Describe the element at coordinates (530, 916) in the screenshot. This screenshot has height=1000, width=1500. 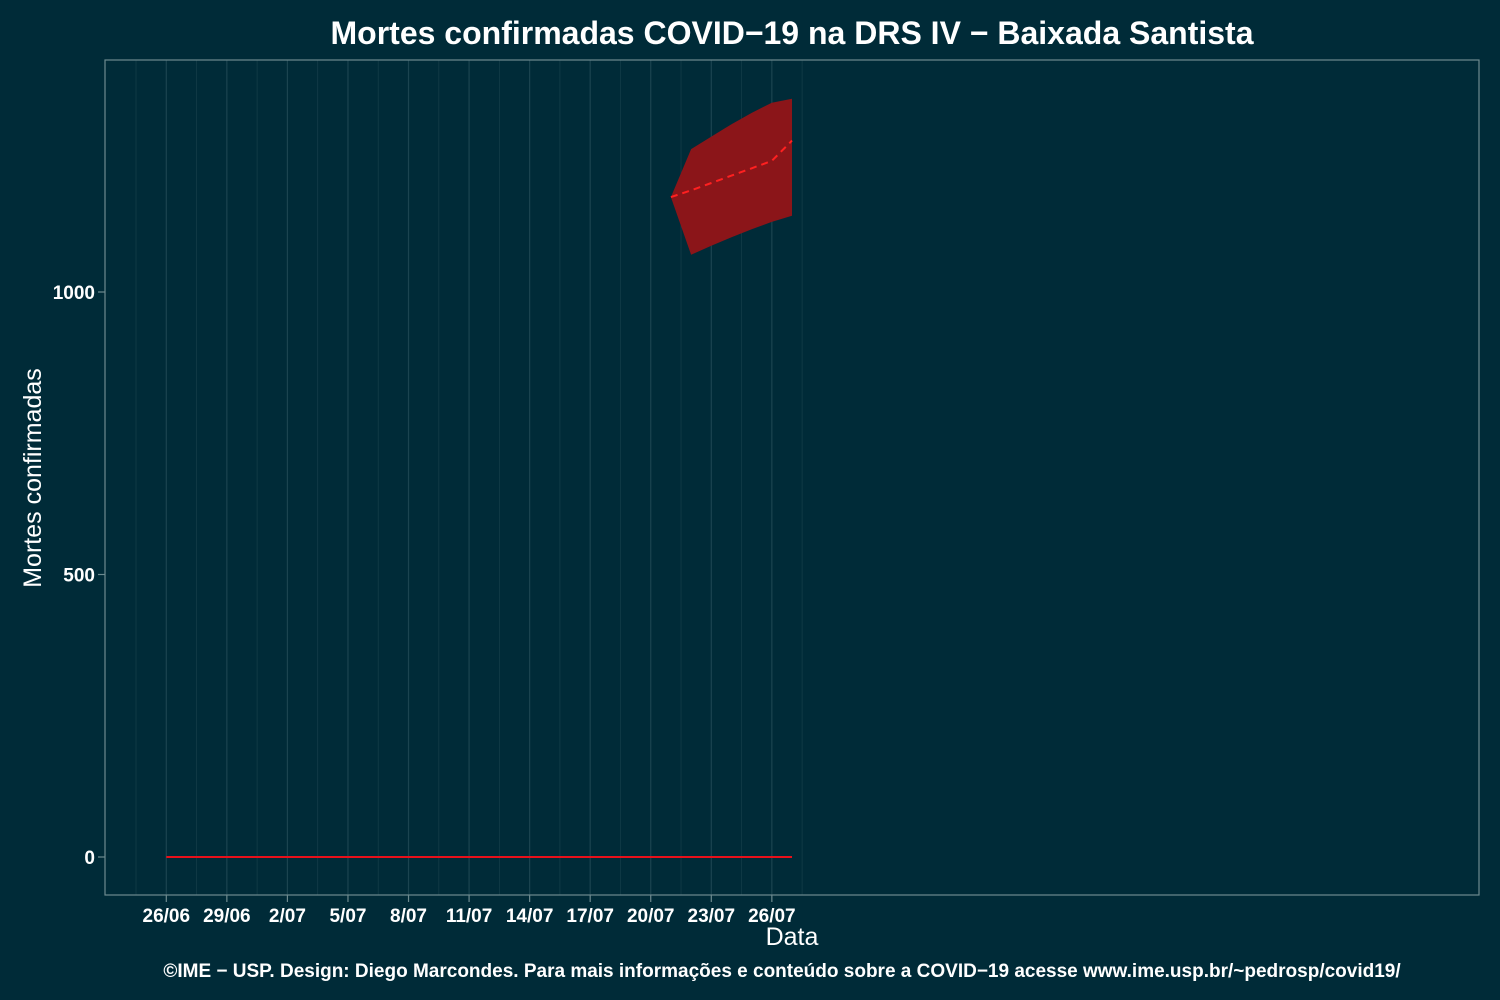
I see `x-tick-label: 14/07` at that location.